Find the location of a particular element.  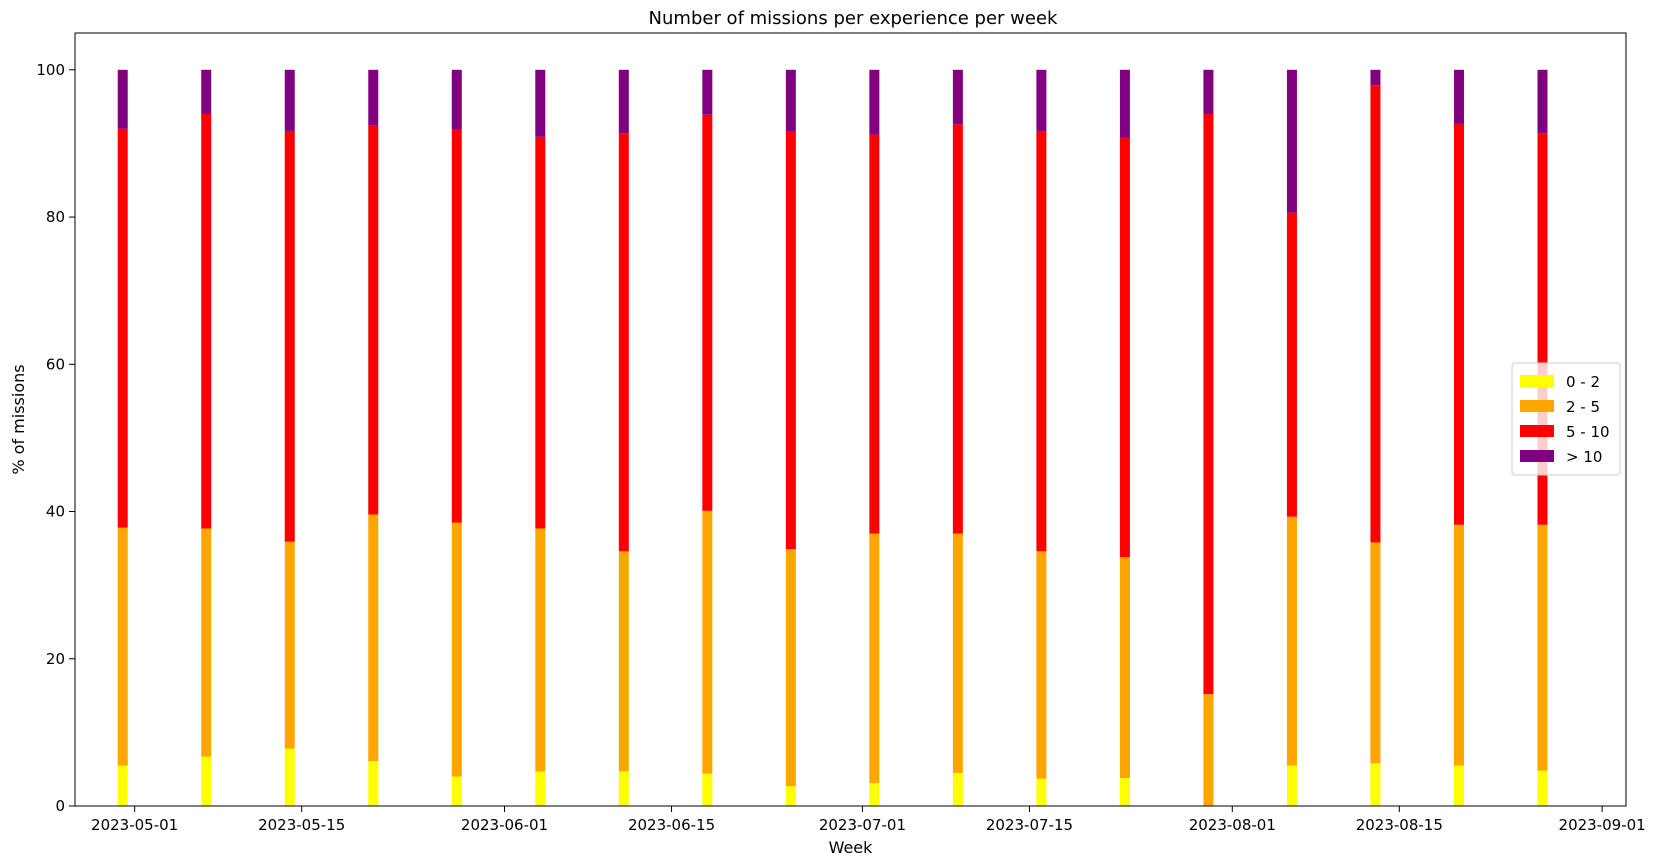

y-tick-label-100: 100 is located at coordinates (50, 70).